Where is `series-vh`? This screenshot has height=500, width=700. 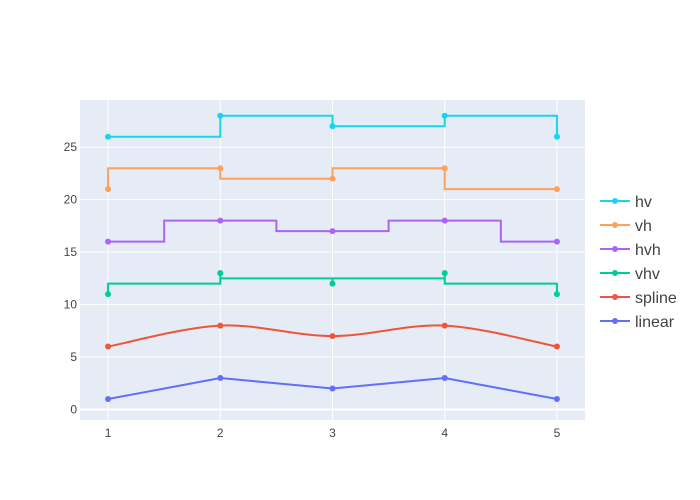 series-vh is located at coordinates (332, 179).